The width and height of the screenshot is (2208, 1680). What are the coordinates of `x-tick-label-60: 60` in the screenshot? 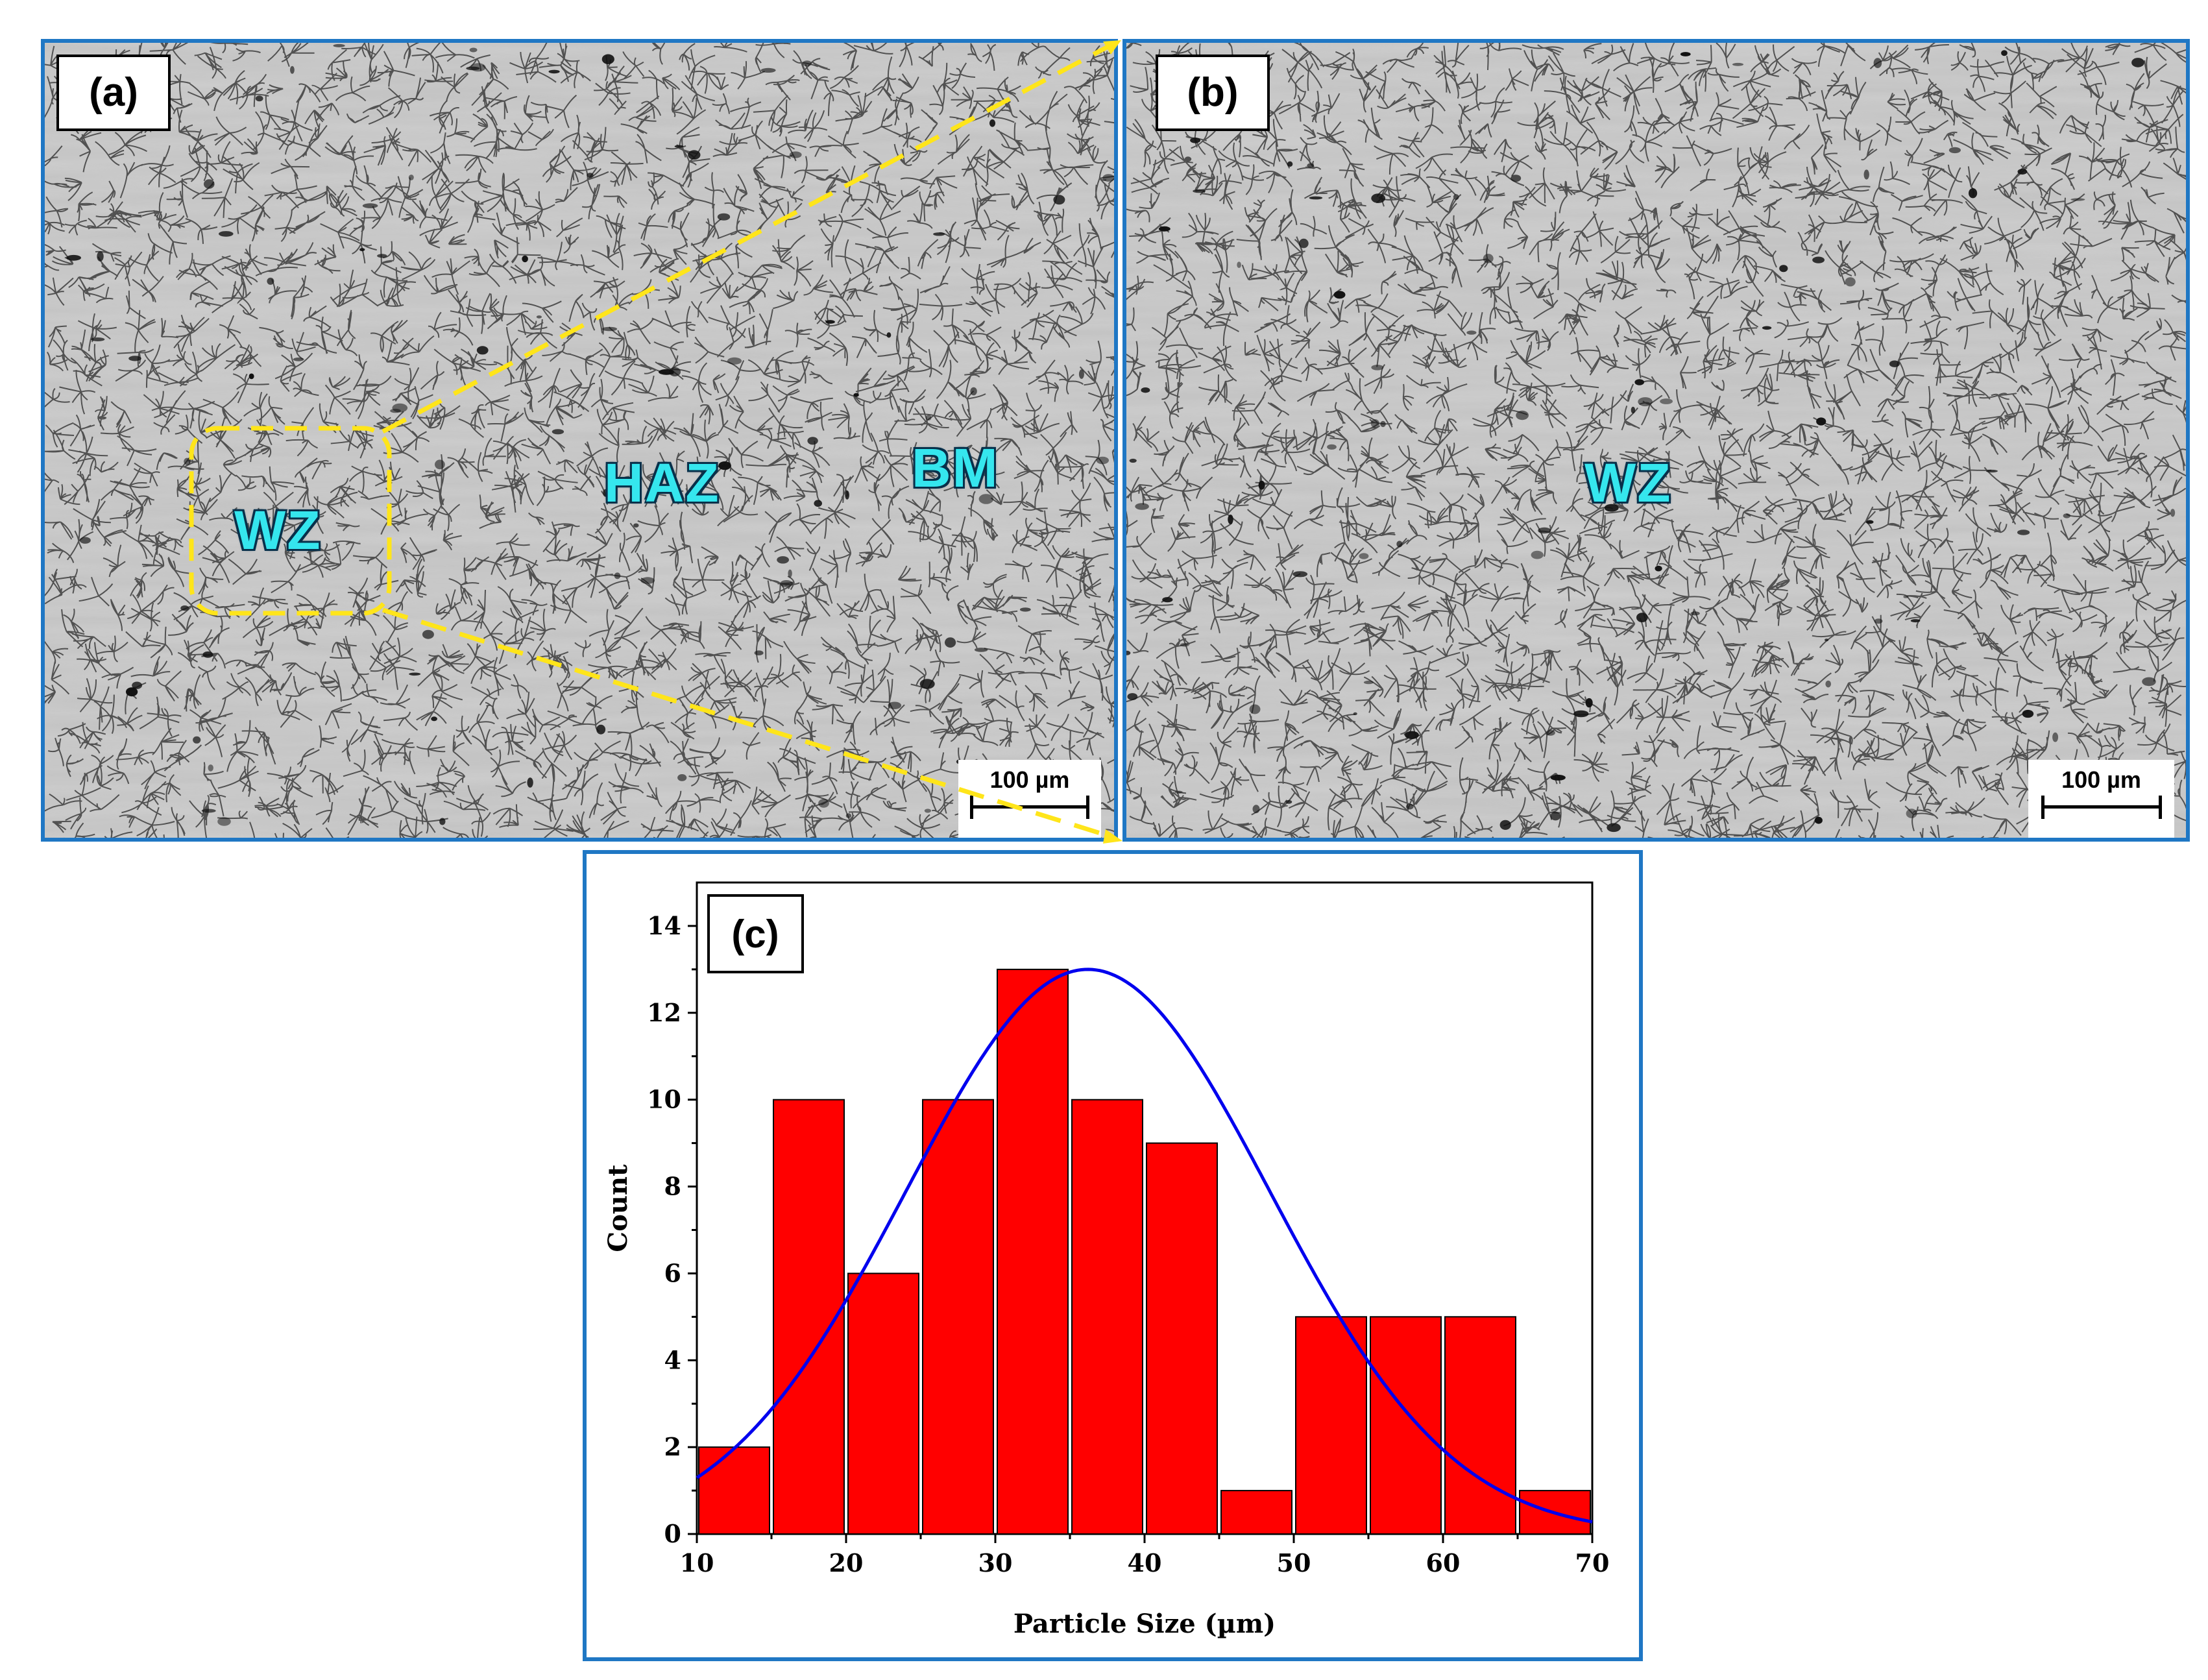 It's located at (1443, 1563).